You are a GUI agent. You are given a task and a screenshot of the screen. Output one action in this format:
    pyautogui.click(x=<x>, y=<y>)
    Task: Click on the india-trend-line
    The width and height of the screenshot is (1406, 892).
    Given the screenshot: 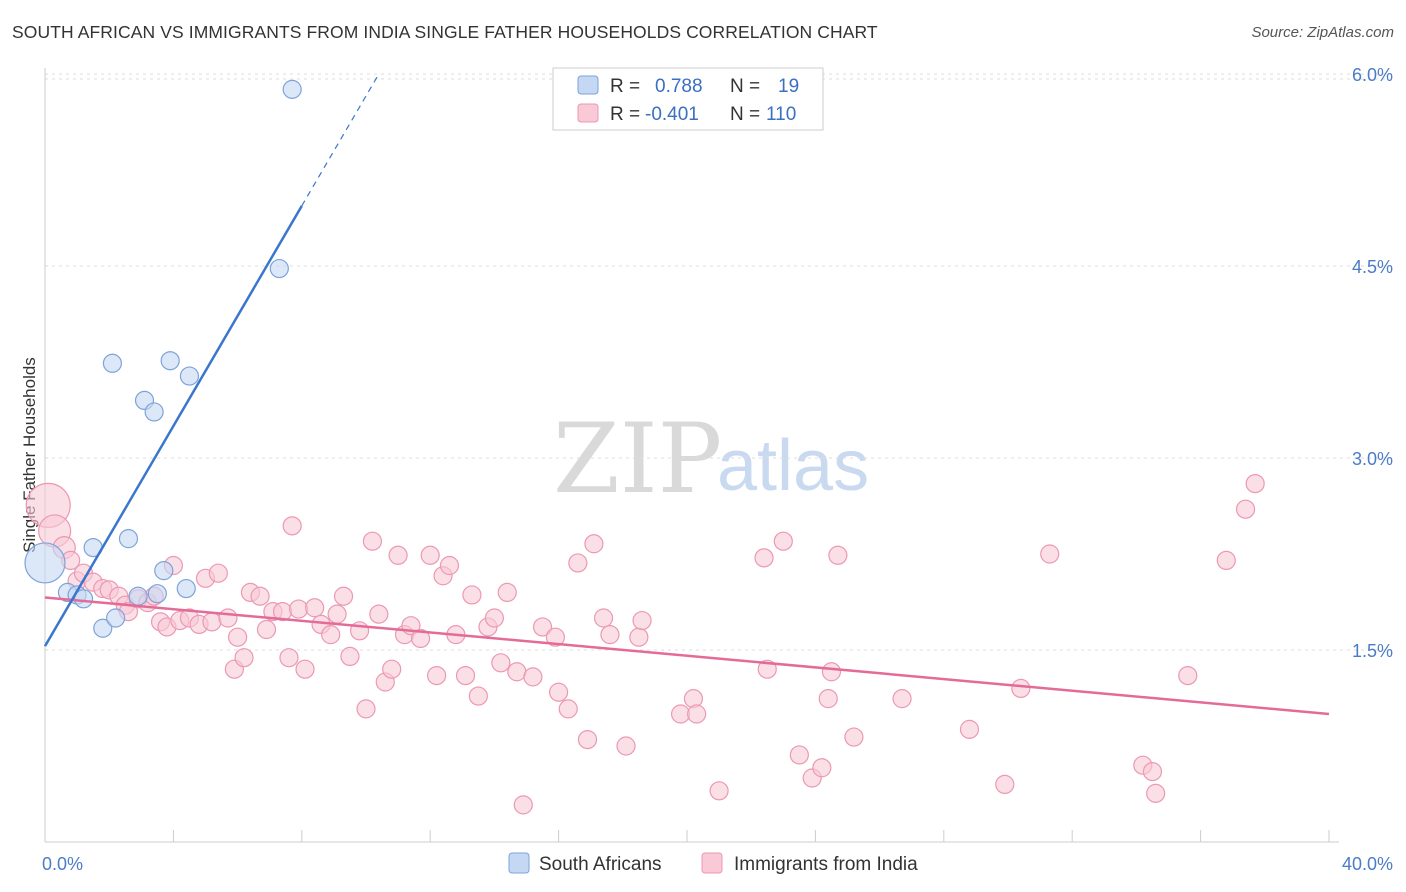 What is the action you would take?
    pyautogui.click(x=687, y=656)
    